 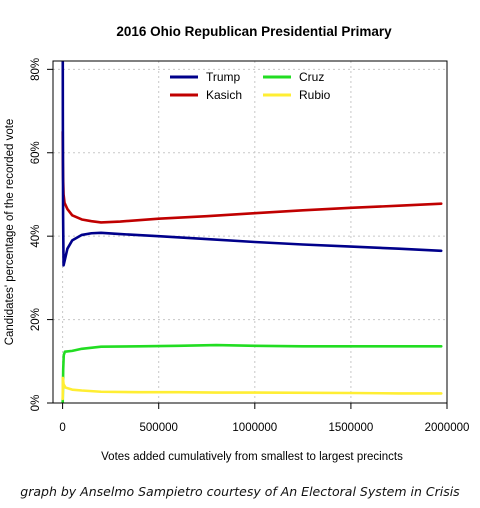 I want to click on y-tick-label: 80%, so click(x=36, y=69).